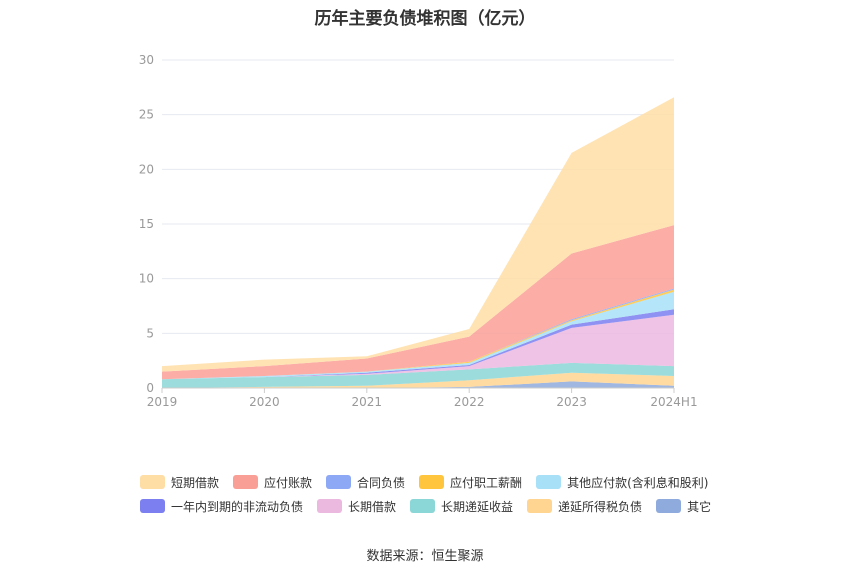 This screenshot has height=575, width=850. What do you see at coordinates (146, 60) in the screenshot?
I see `y-tick-label: 30` at bounding box center [146, 60].